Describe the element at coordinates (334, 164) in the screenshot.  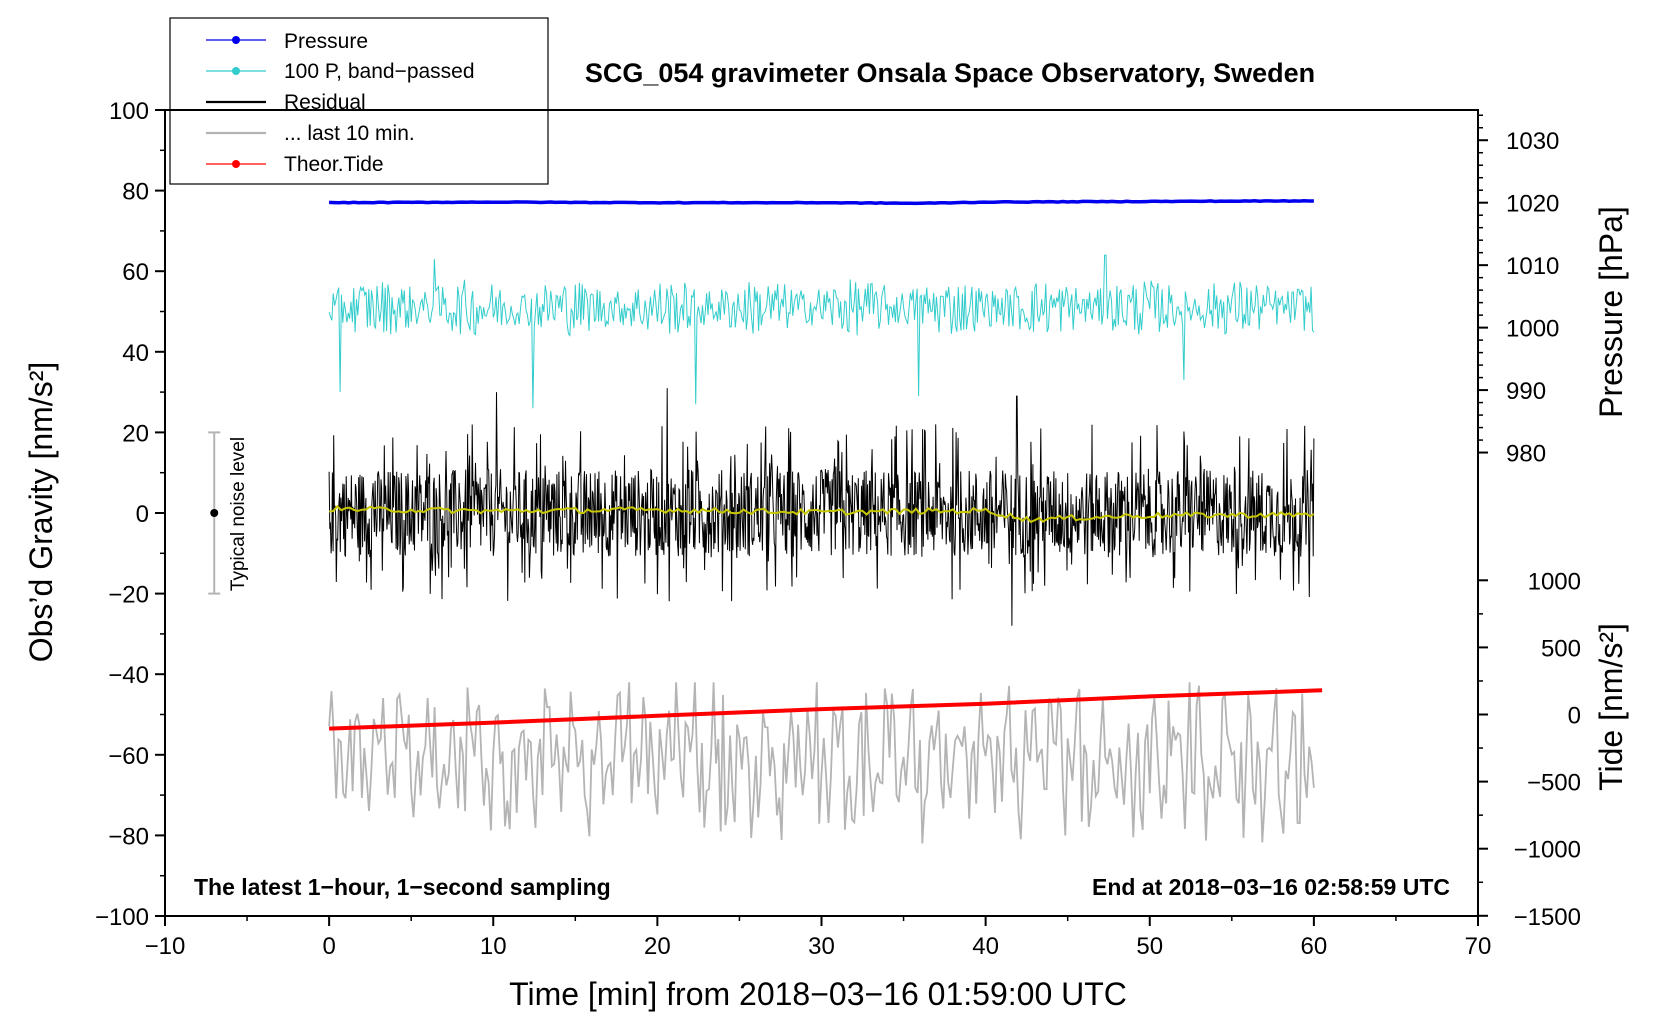
I see `legend-label-tide: Theor.Tide` at that location.